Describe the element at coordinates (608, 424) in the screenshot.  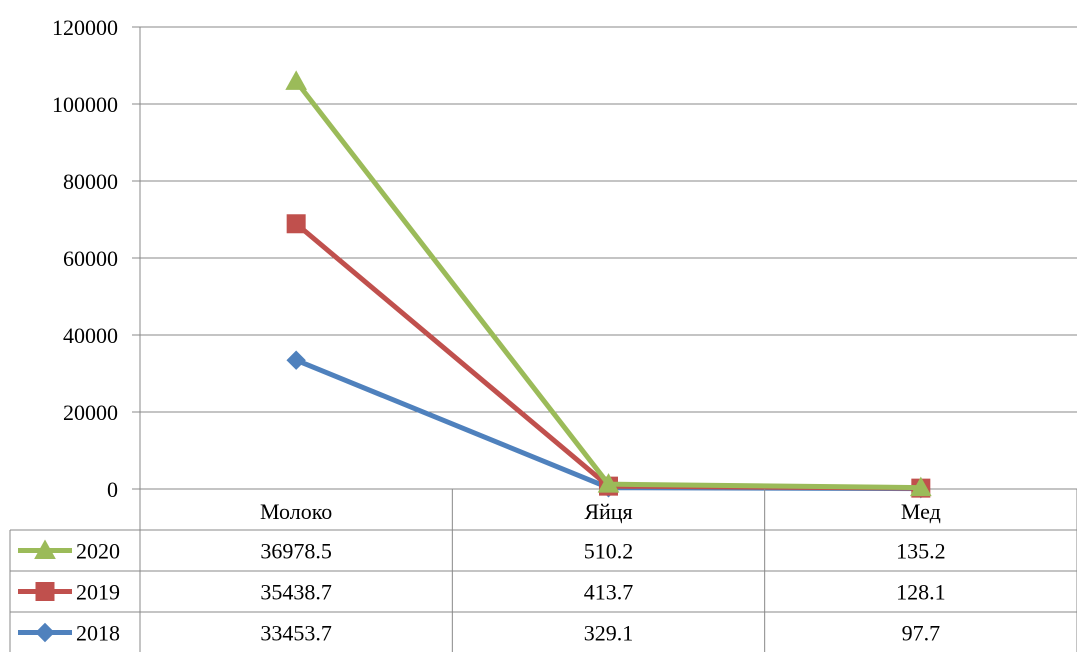
I see `series-line-2018` at that location.